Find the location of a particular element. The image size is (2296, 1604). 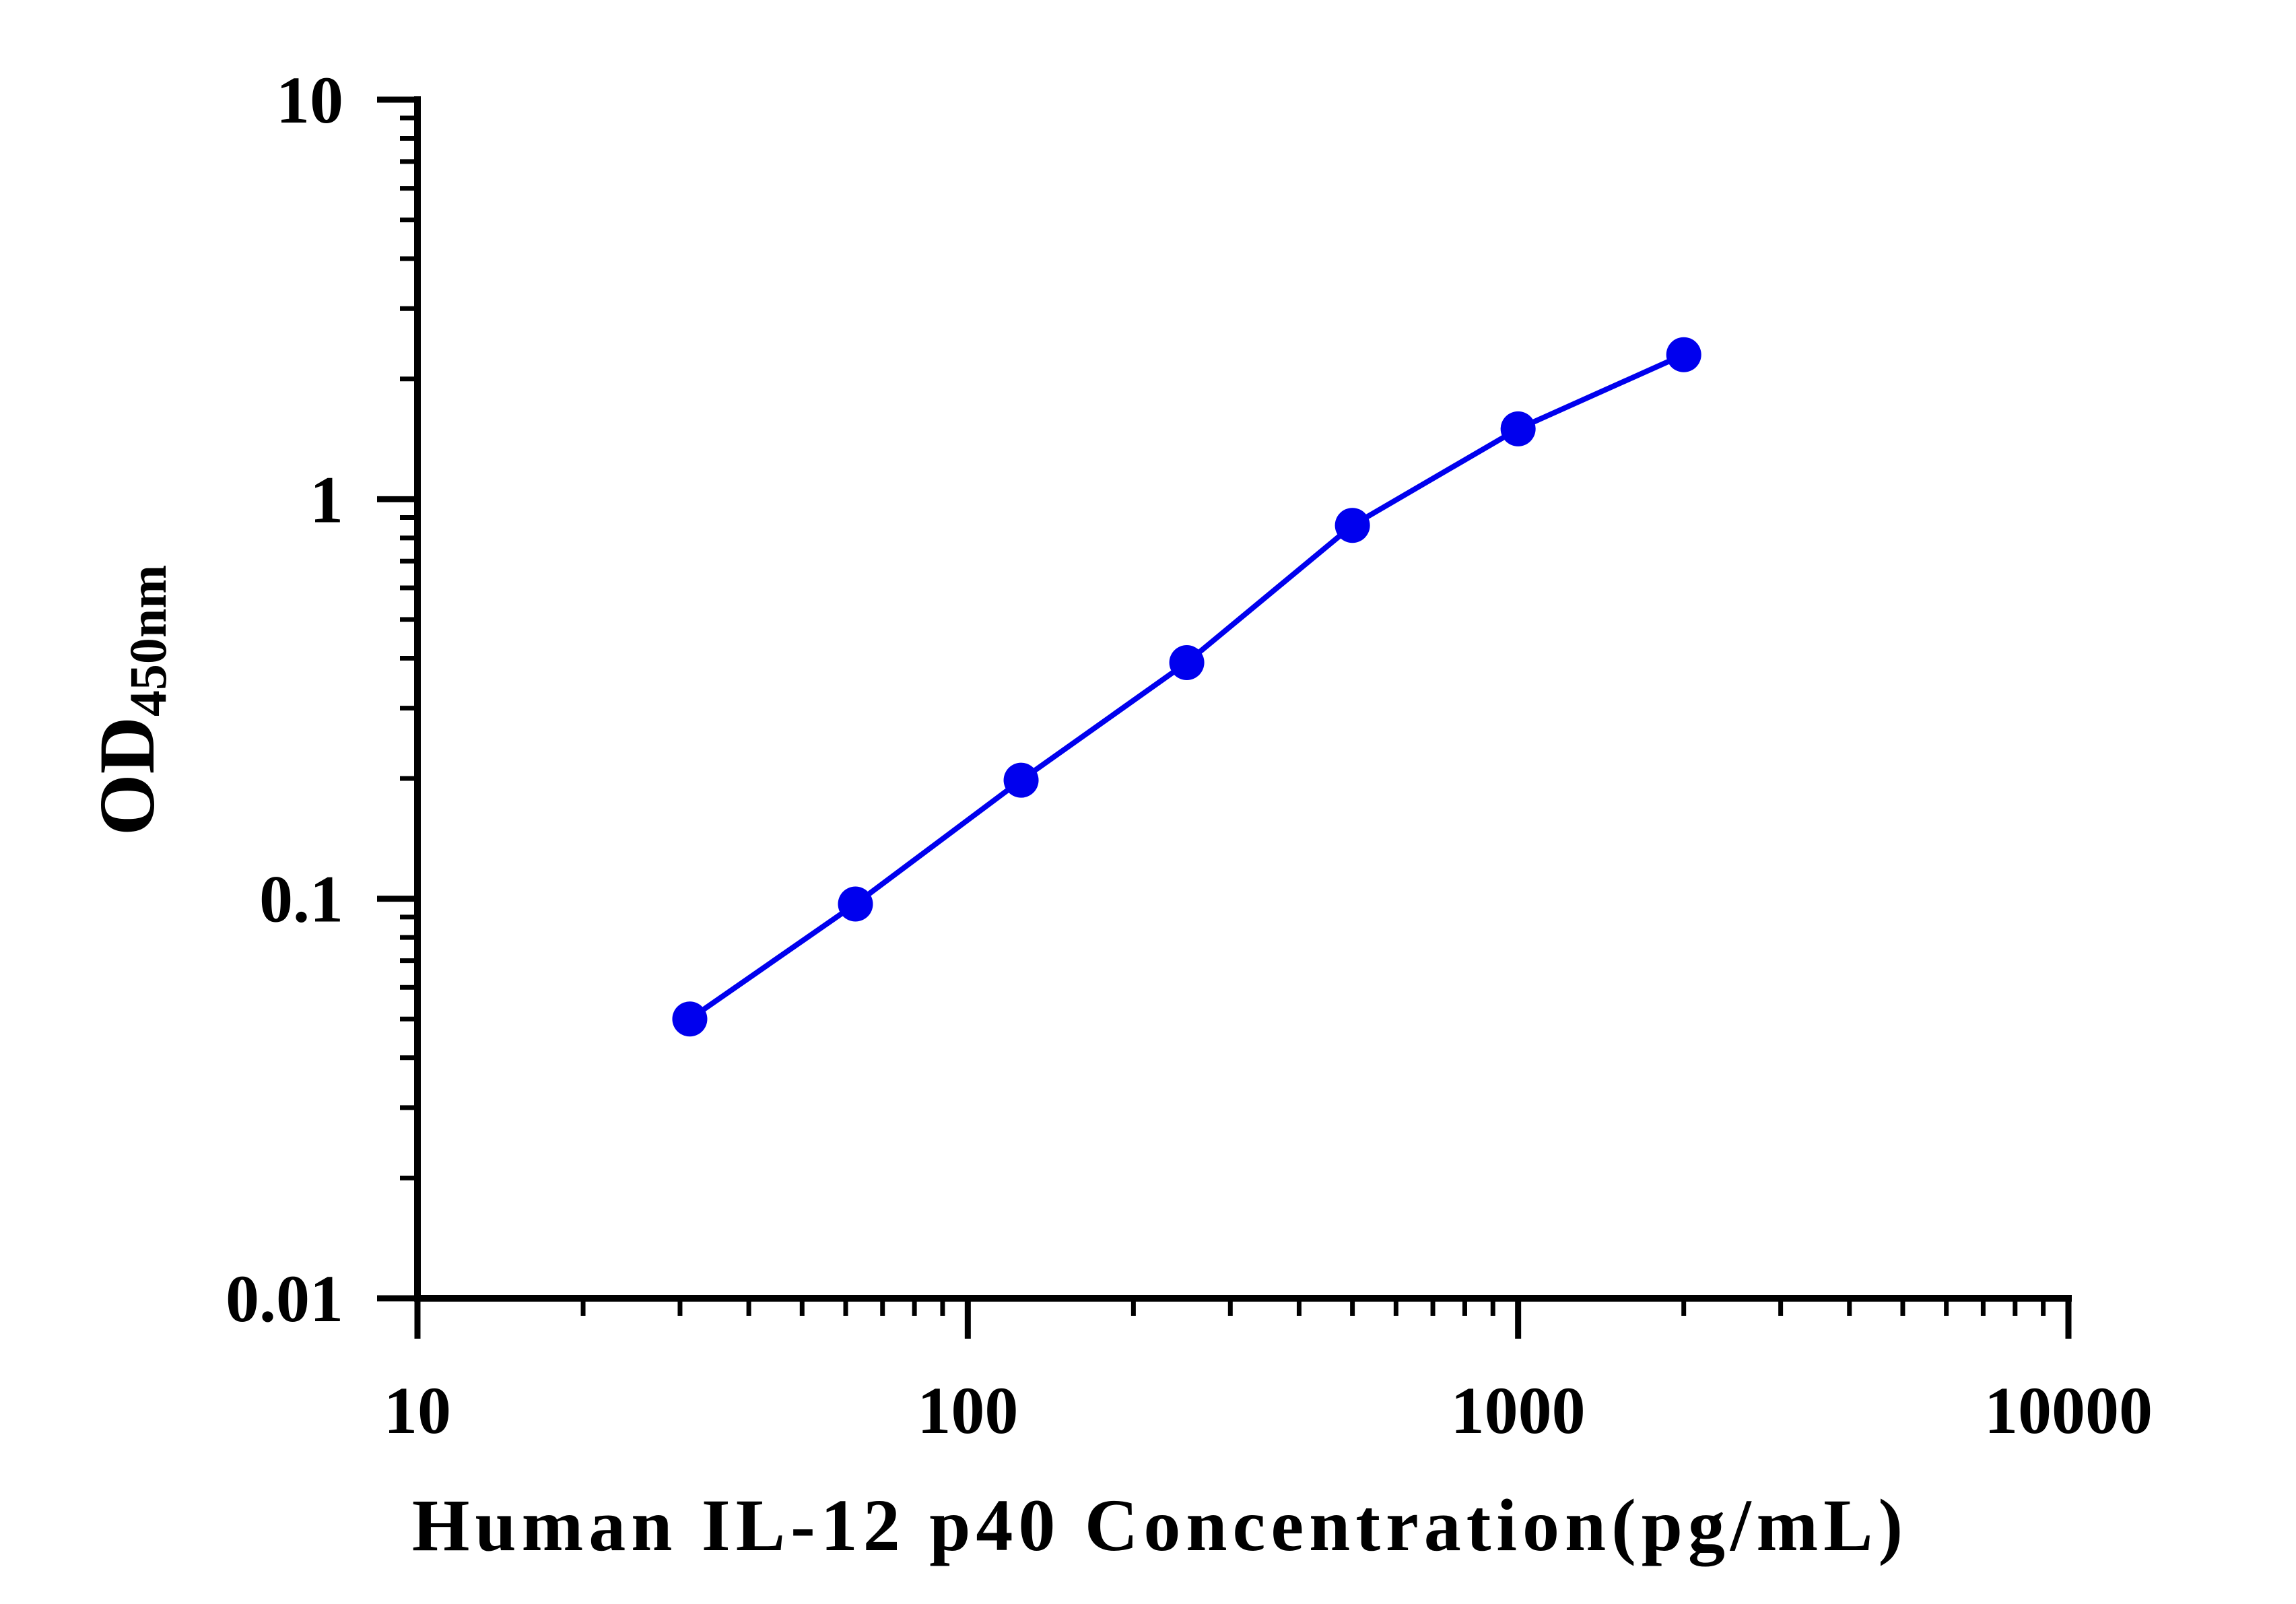

y-tick-label: 1 is located at coordinates (326, 500).